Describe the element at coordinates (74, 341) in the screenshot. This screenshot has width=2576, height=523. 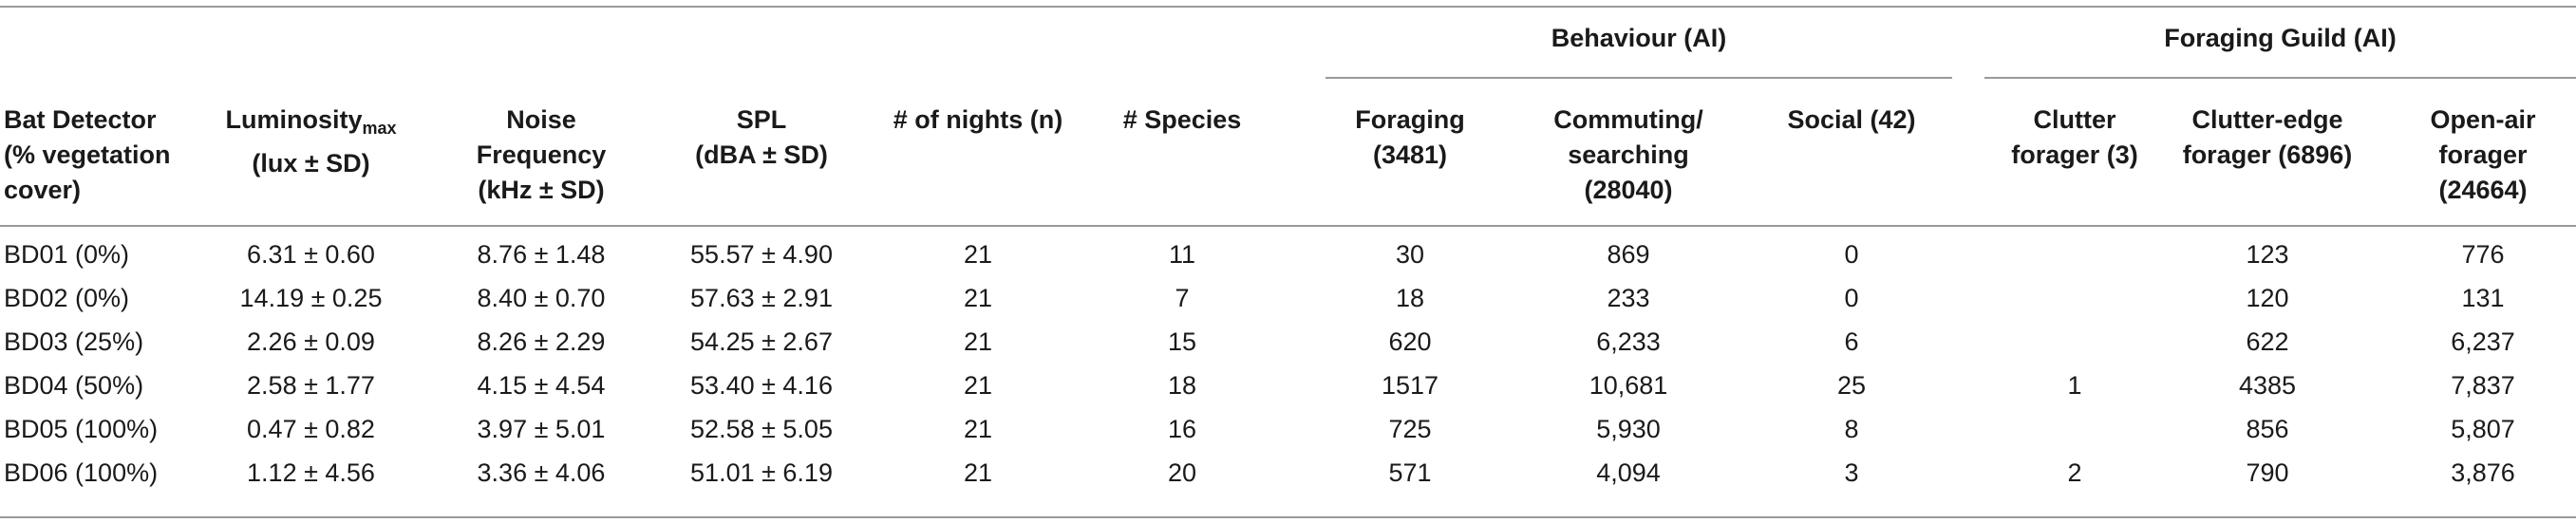
I see `cell-detector: BD03 (25%)` at that location.